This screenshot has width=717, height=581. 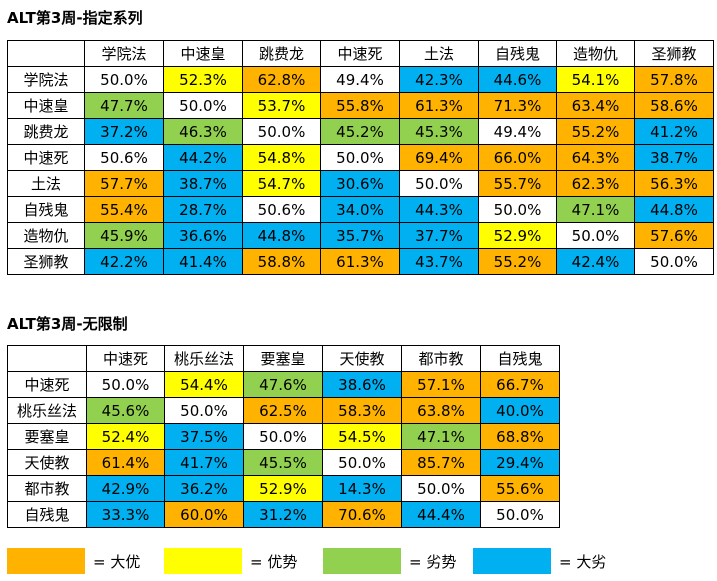 I want to click on winrate-cell: 36.2%, so click(x=204, y=488).